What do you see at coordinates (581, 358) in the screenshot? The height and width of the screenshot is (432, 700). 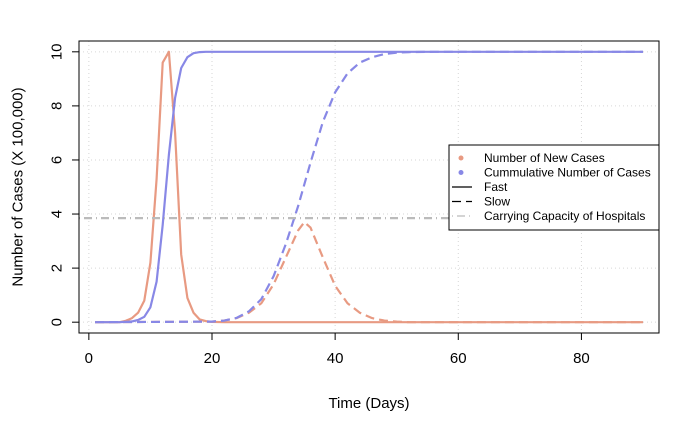 I see `x-tick-label-80: 80` at bounding box center [581, 358].